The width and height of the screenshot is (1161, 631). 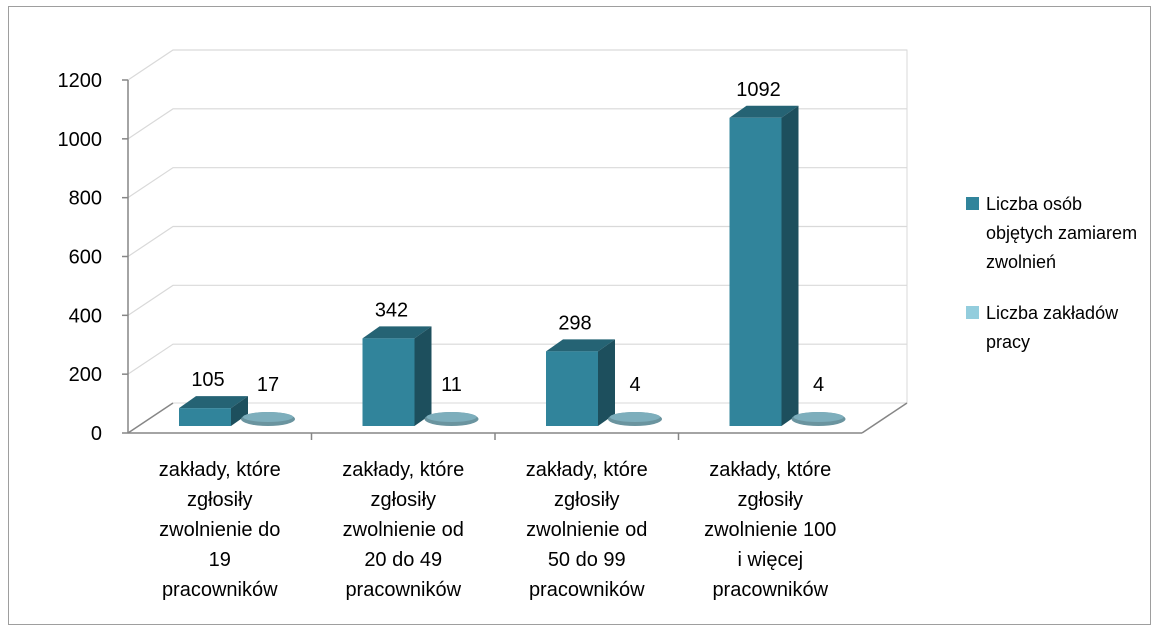 What do you see at coordinates (80, 81) in the screenshot?
I see `y-tick-label: 1200` at bounding box center [80, 81].